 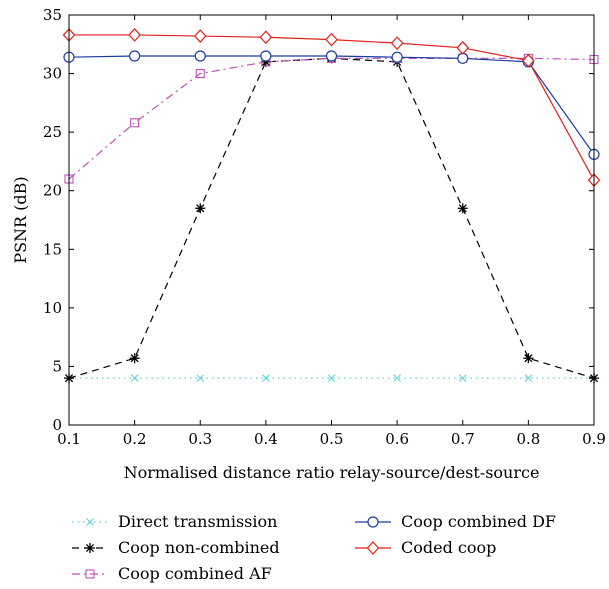 What do you see at coordinates (463, 439) in the screenshot?
I see `x-tick-label: 0.7` at bounding box center [463, 439].